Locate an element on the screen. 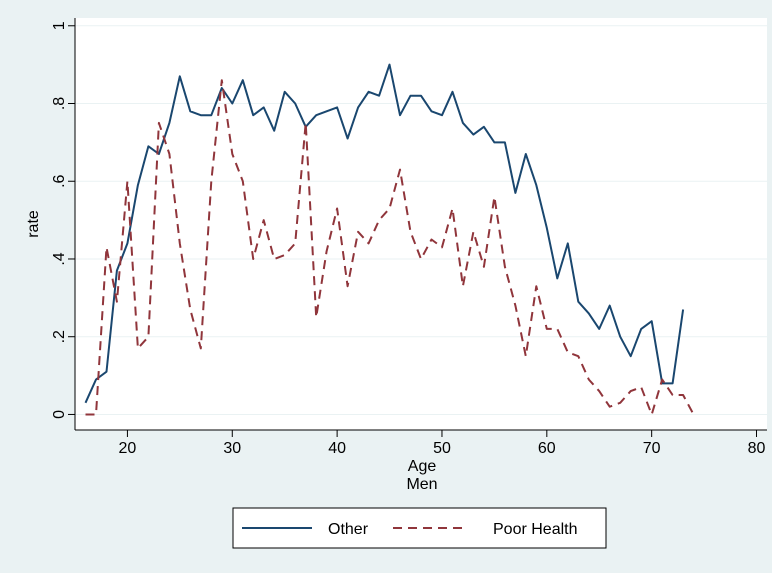 This screenshot has height=573, width=772. y-tick-label: 1 is located at coordinates (59, 25).